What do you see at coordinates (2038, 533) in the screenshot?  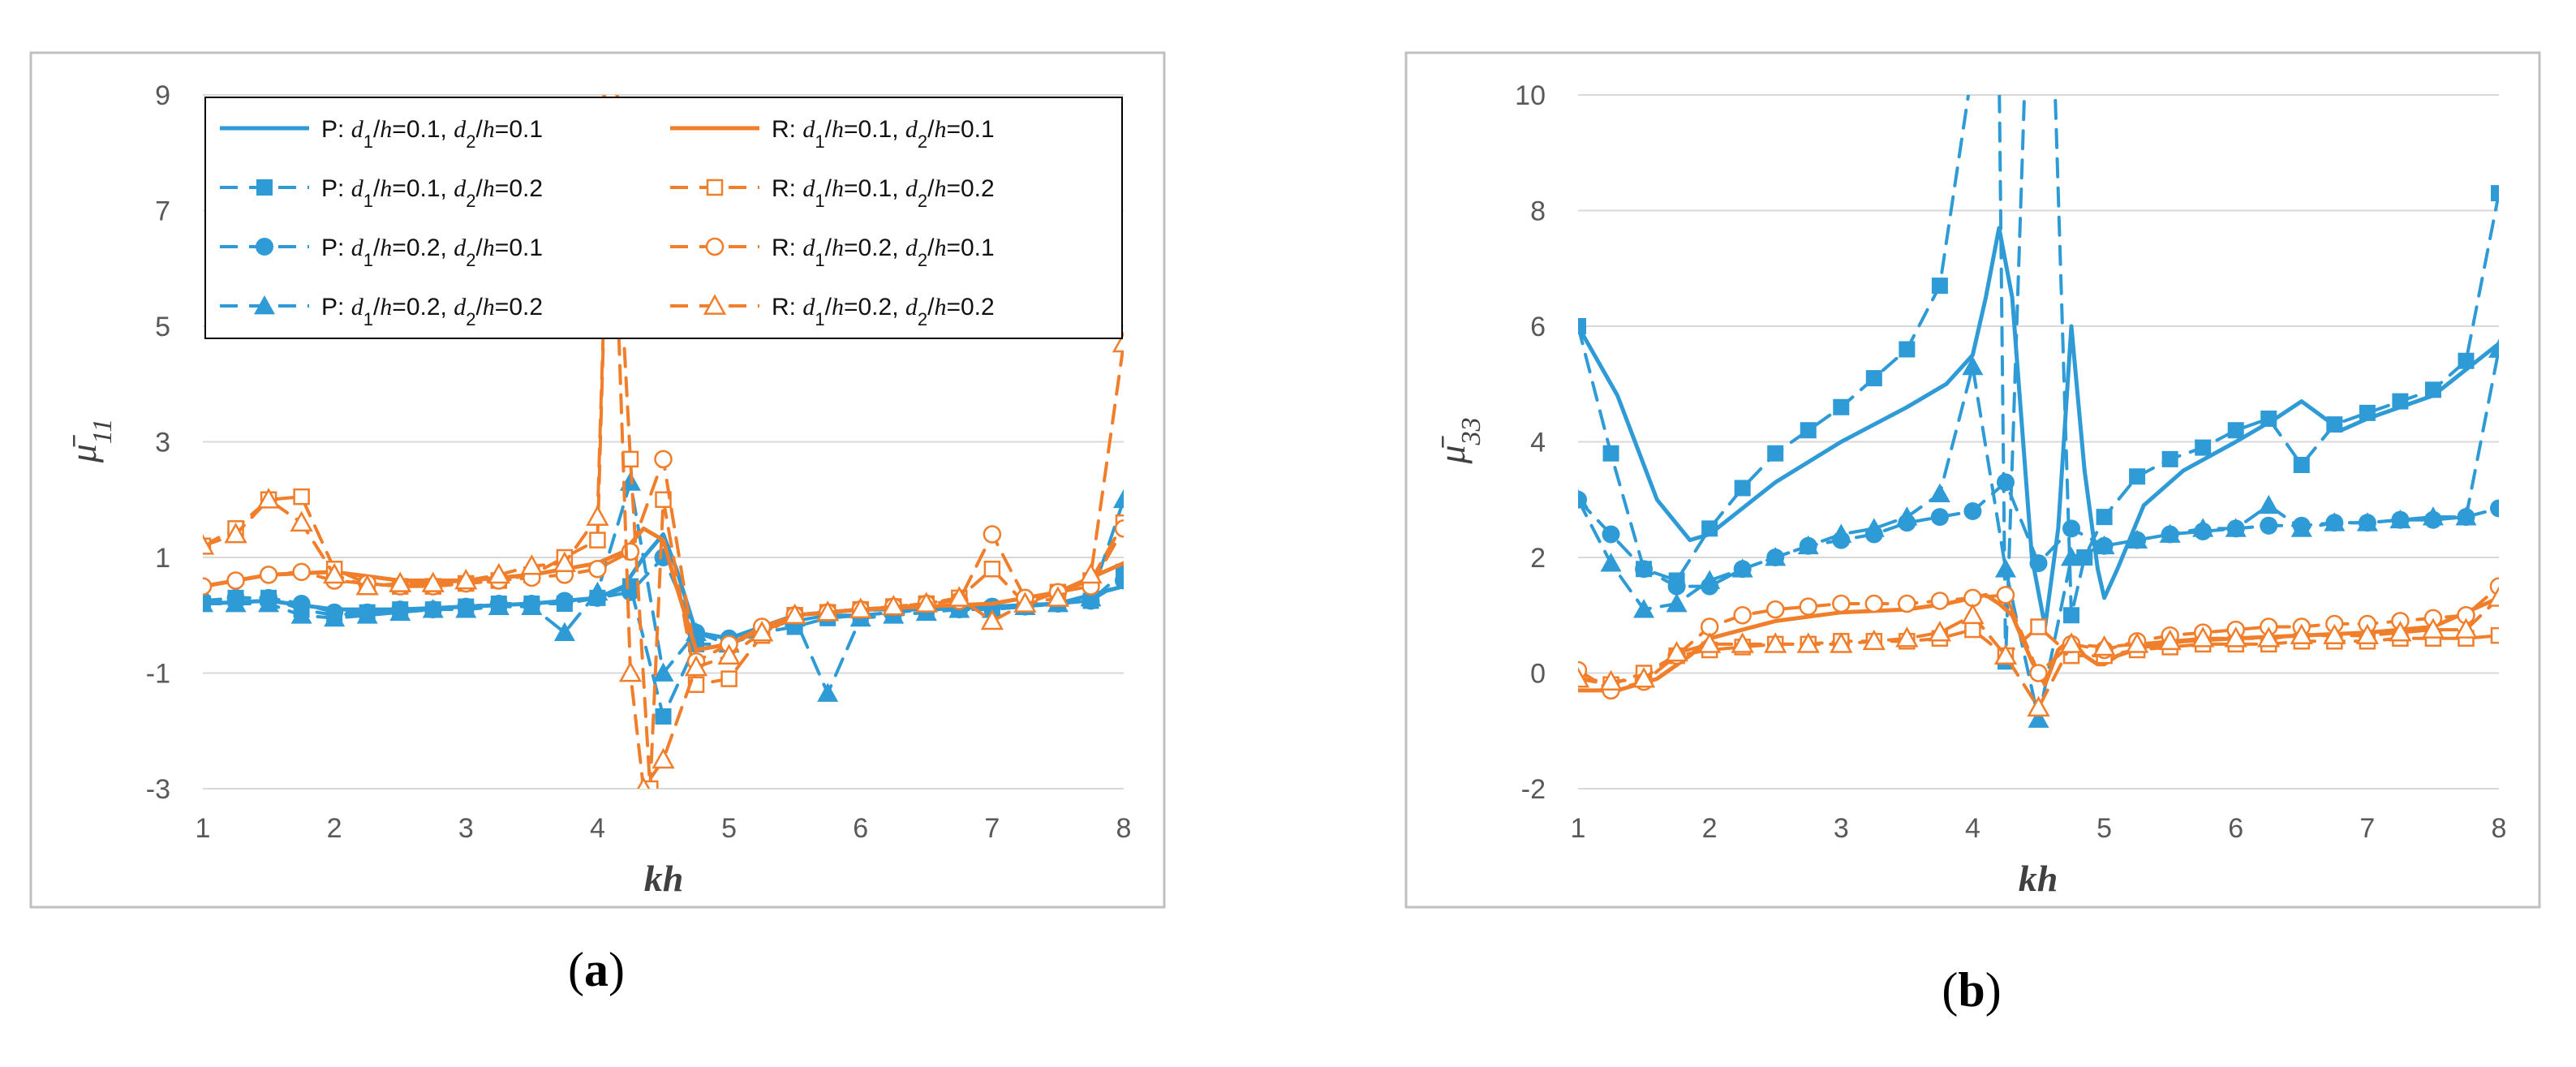 I see `series-p-triangle-filled` at bounding box center [2038, 533].